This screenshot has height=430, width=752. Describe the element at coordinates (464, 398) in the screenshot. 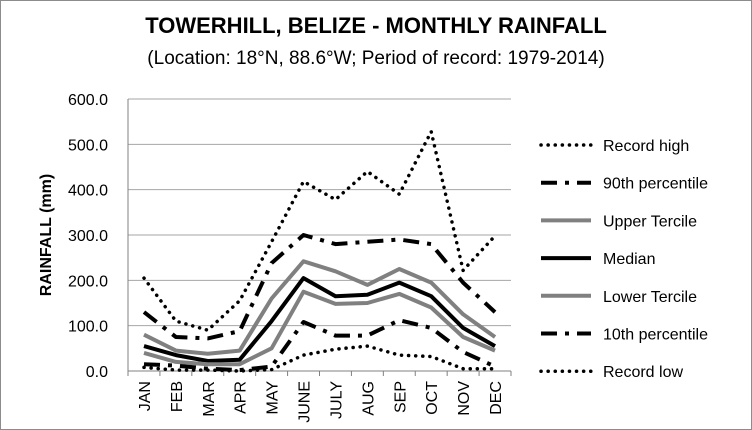

I see `x-tick-label: NOV` at that location.